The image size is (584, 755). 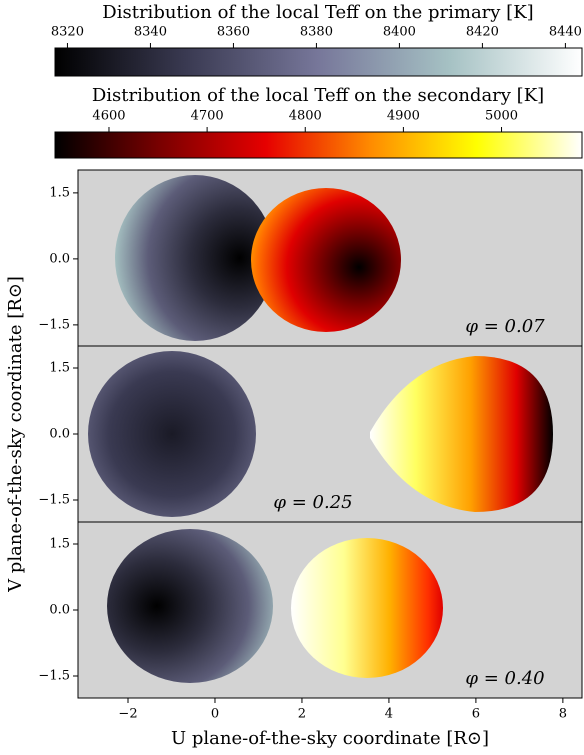 What do you see at coordinates (563, 714) in the screenshot?
I see `x-tick-label: 8` at bounding box center [563, 714].